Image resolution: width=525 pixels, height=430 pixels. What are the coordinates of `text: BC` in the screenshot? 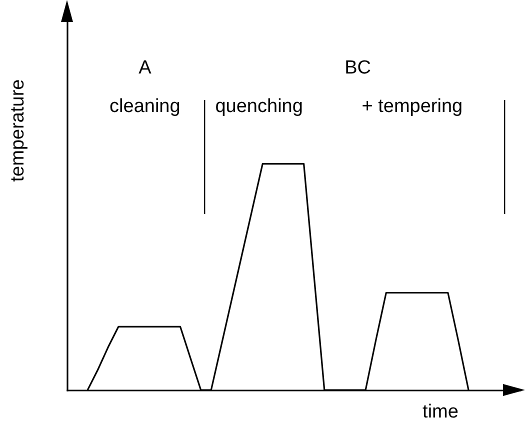 It's located at (358, 68).